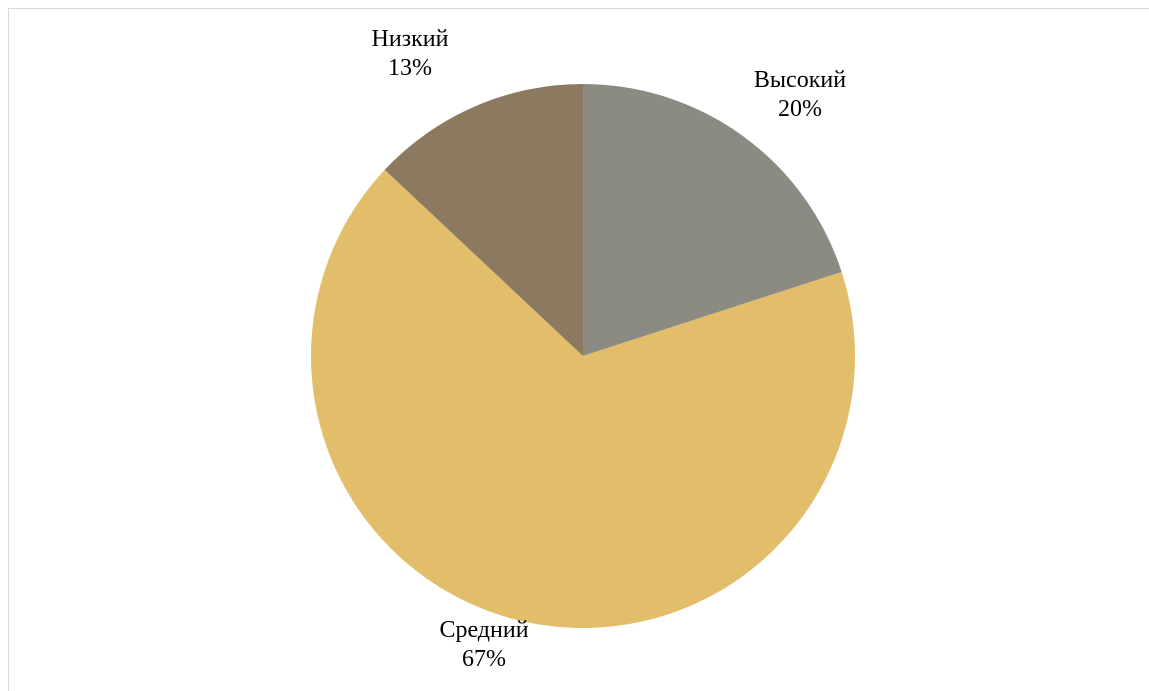 The width and height of the screenshot is (1149, 691). I want to click on data-label-percent: 13%, so click(410, 68).